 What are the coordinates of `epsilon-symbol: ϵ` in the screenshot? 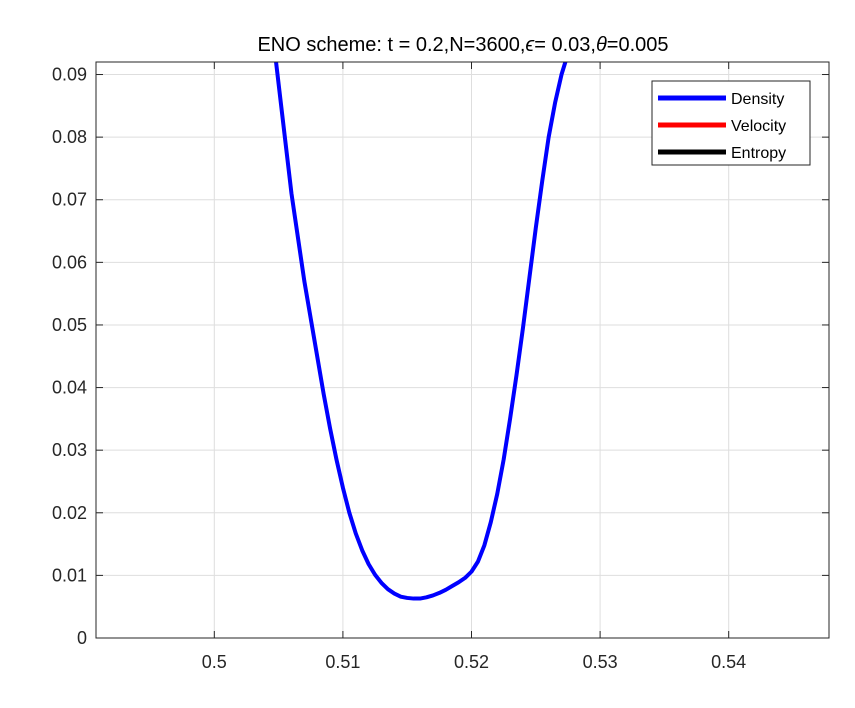 It's located at (530, 45).